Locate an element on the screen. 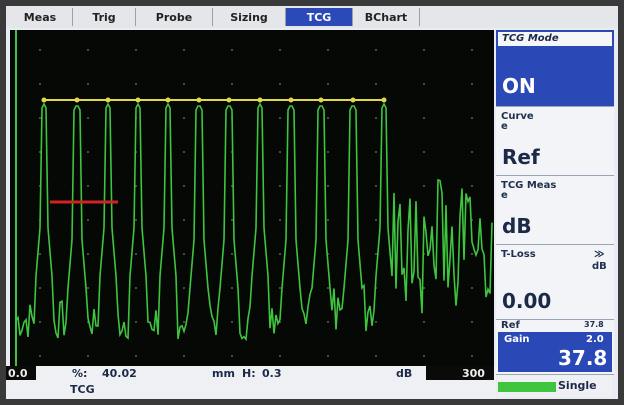 The width and height of the screenshot is (624, 405). gain-label: Gain is located at coordinates (517, 339).